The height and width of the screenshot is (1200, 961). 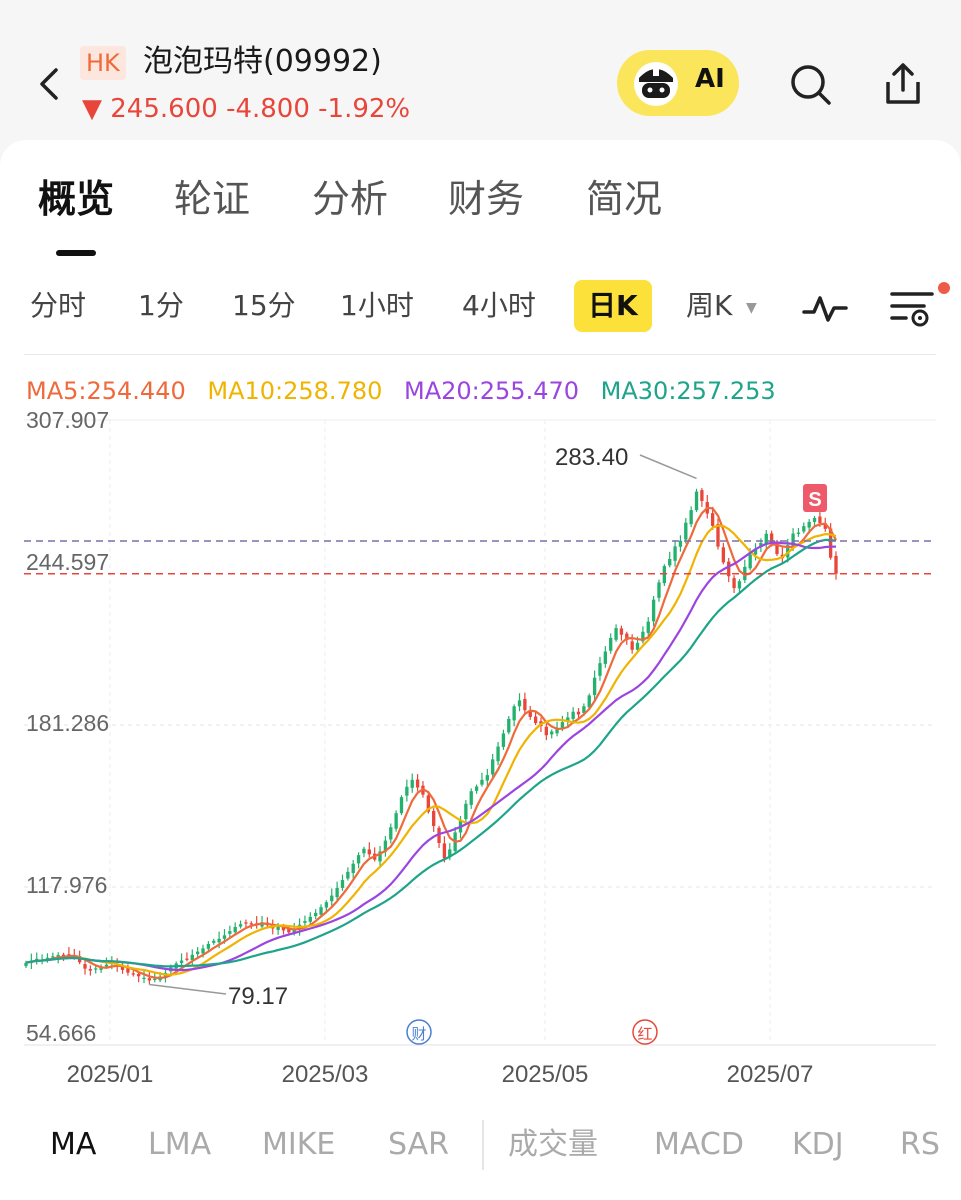 What do you see at coordinates (350, 199) in the screenshot?
I see `tab-analysis: 分析` at bounding box center [350, 199].